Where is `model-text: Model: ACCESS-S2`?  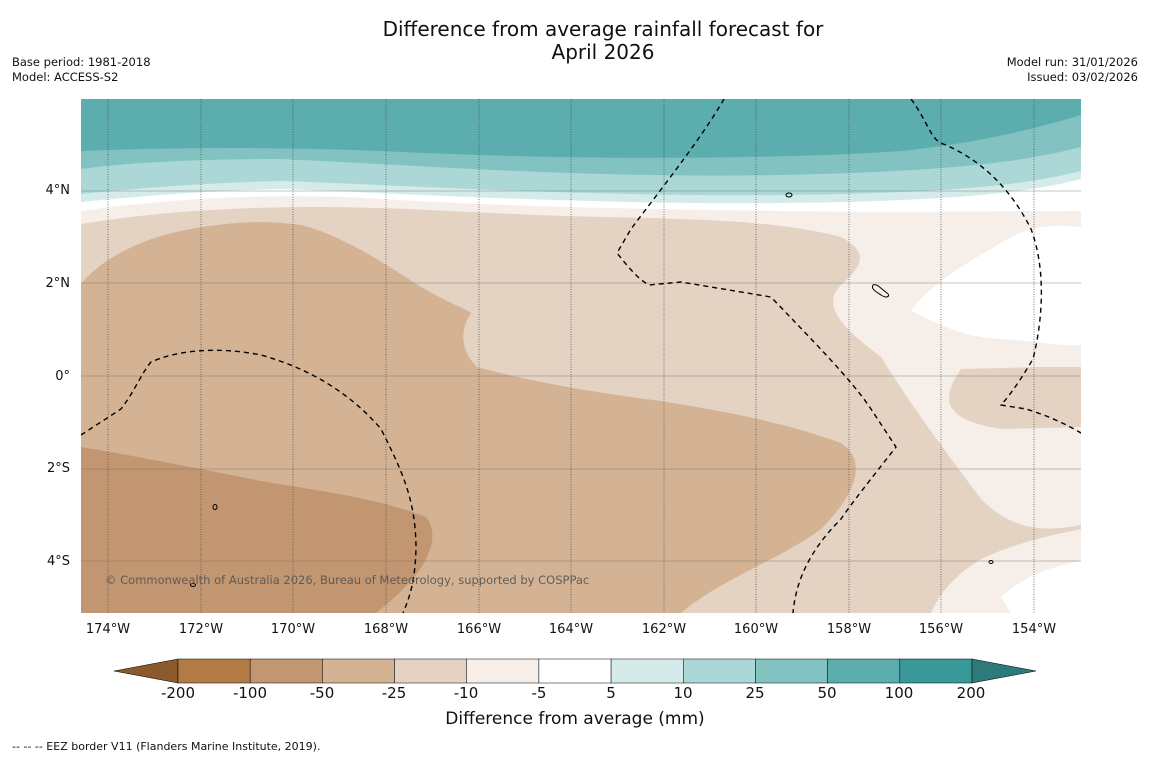
model-text: Model: ACCESS-S2 is located at coordinates (65, 77).